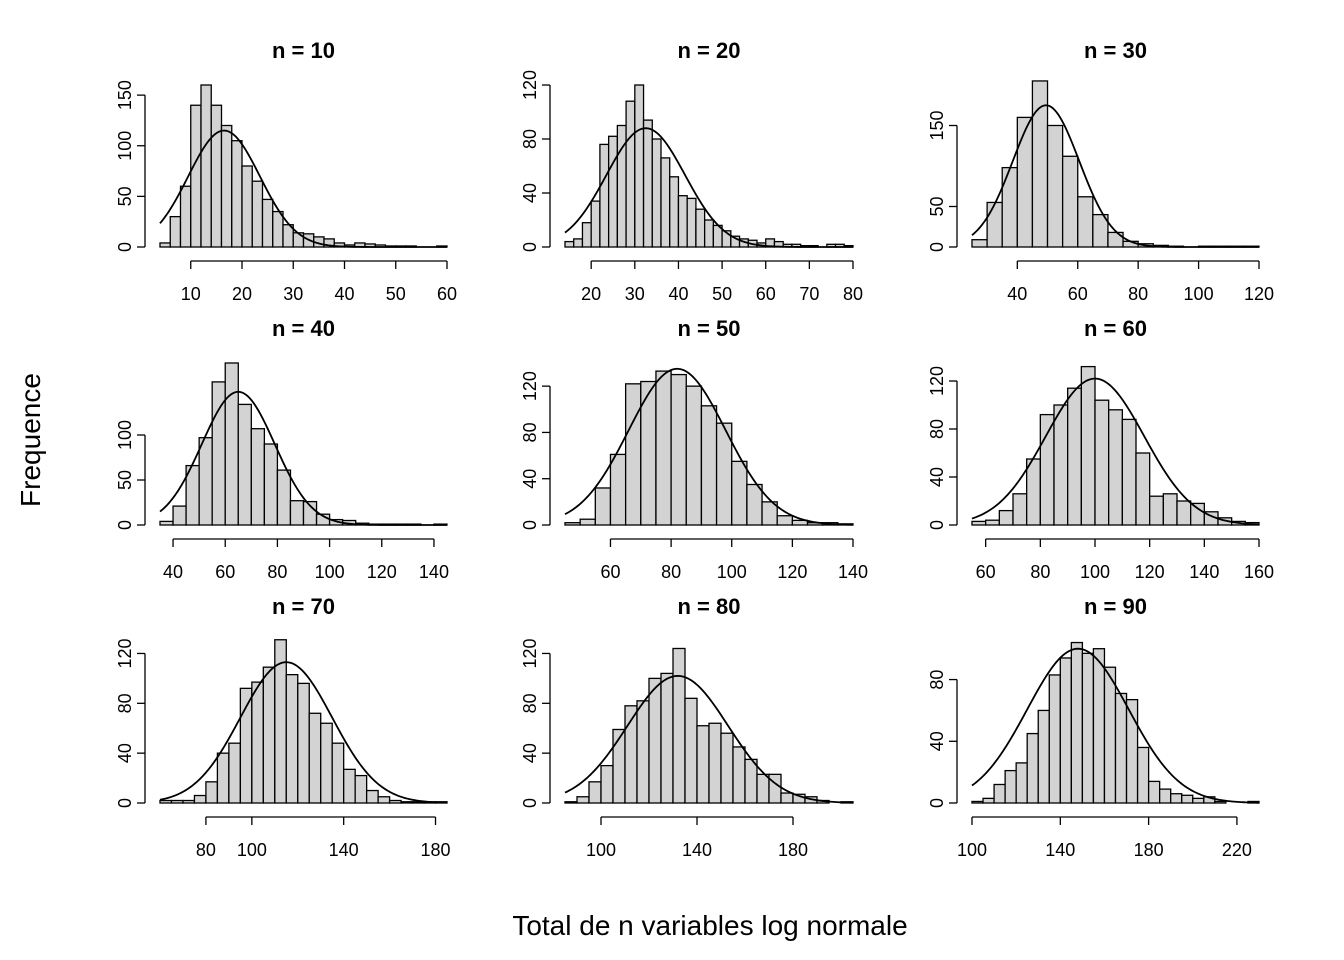 This screenshot has height=960, width=1344. What do you see at coordinates (293, 294) in the screenshot?
I see `x-tick-label: 30` at bounding box center [293, 294].